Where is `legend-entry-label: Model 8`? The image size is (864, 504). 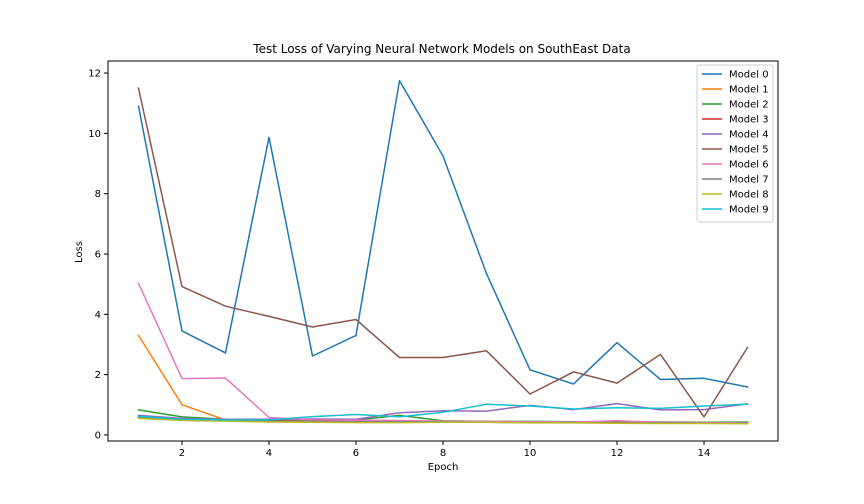
legend-entry-label: Model 8 is located at coordinates (749, 195).